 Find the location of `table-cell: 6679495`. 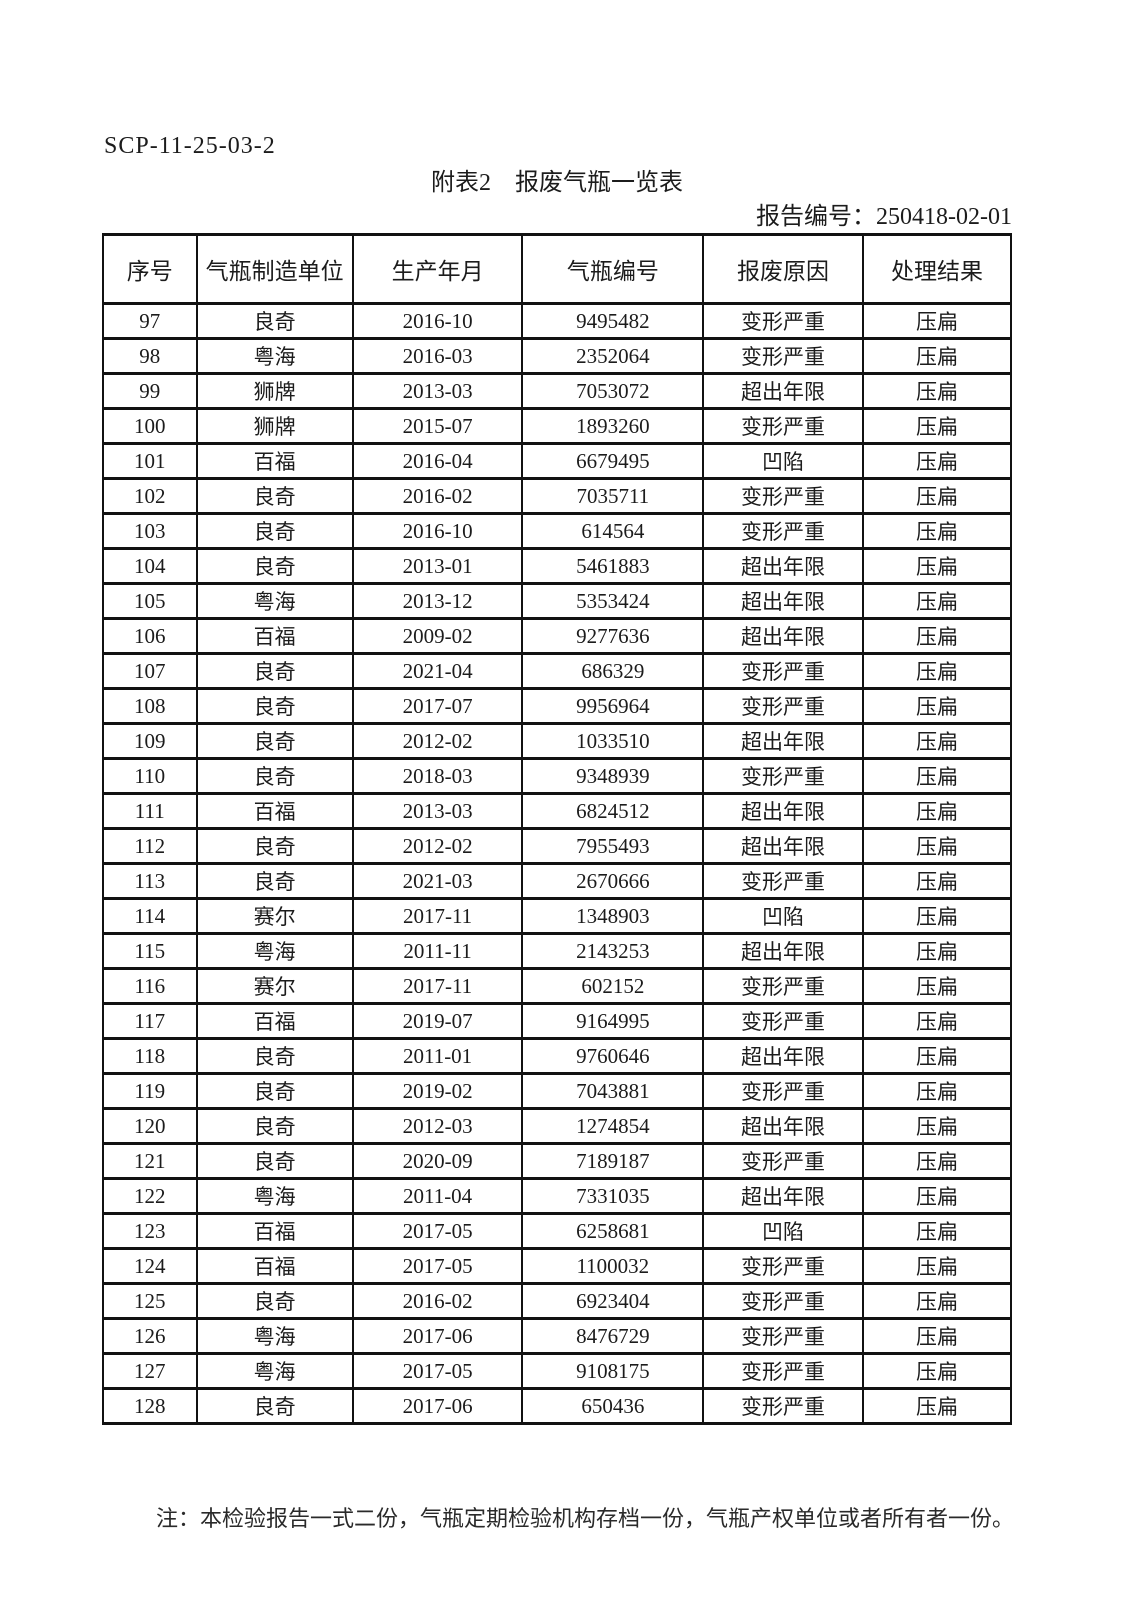

table-cell: 6679495 is located at coordinates (613, 461).